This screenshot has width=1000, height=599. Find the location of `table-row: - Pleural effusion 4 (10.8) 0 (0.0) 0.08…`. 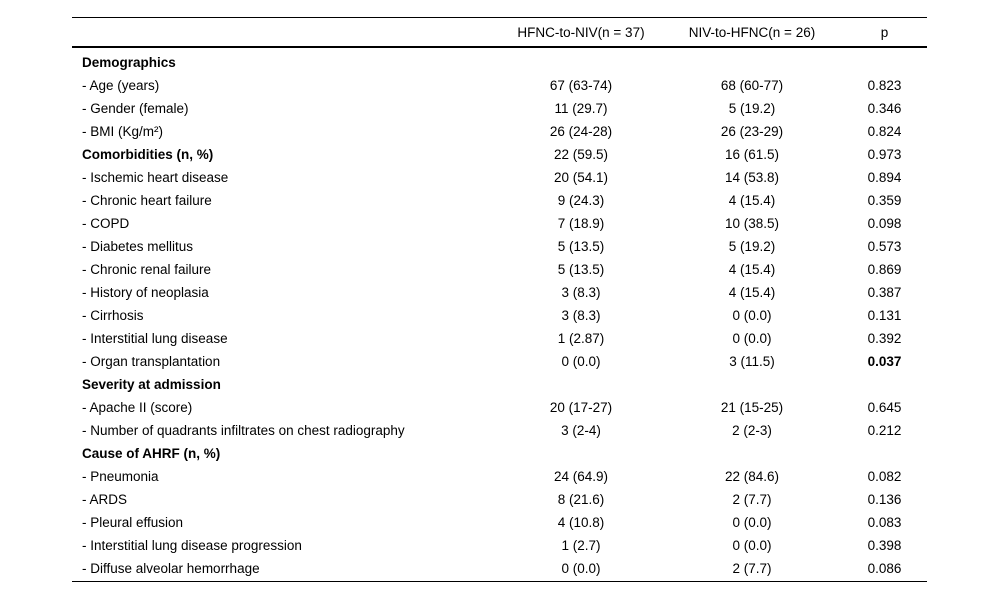

table-row: - Pleural effusion 4 (10.8) 0 (0.0) 0.08… is located at coordinates (499, 522).